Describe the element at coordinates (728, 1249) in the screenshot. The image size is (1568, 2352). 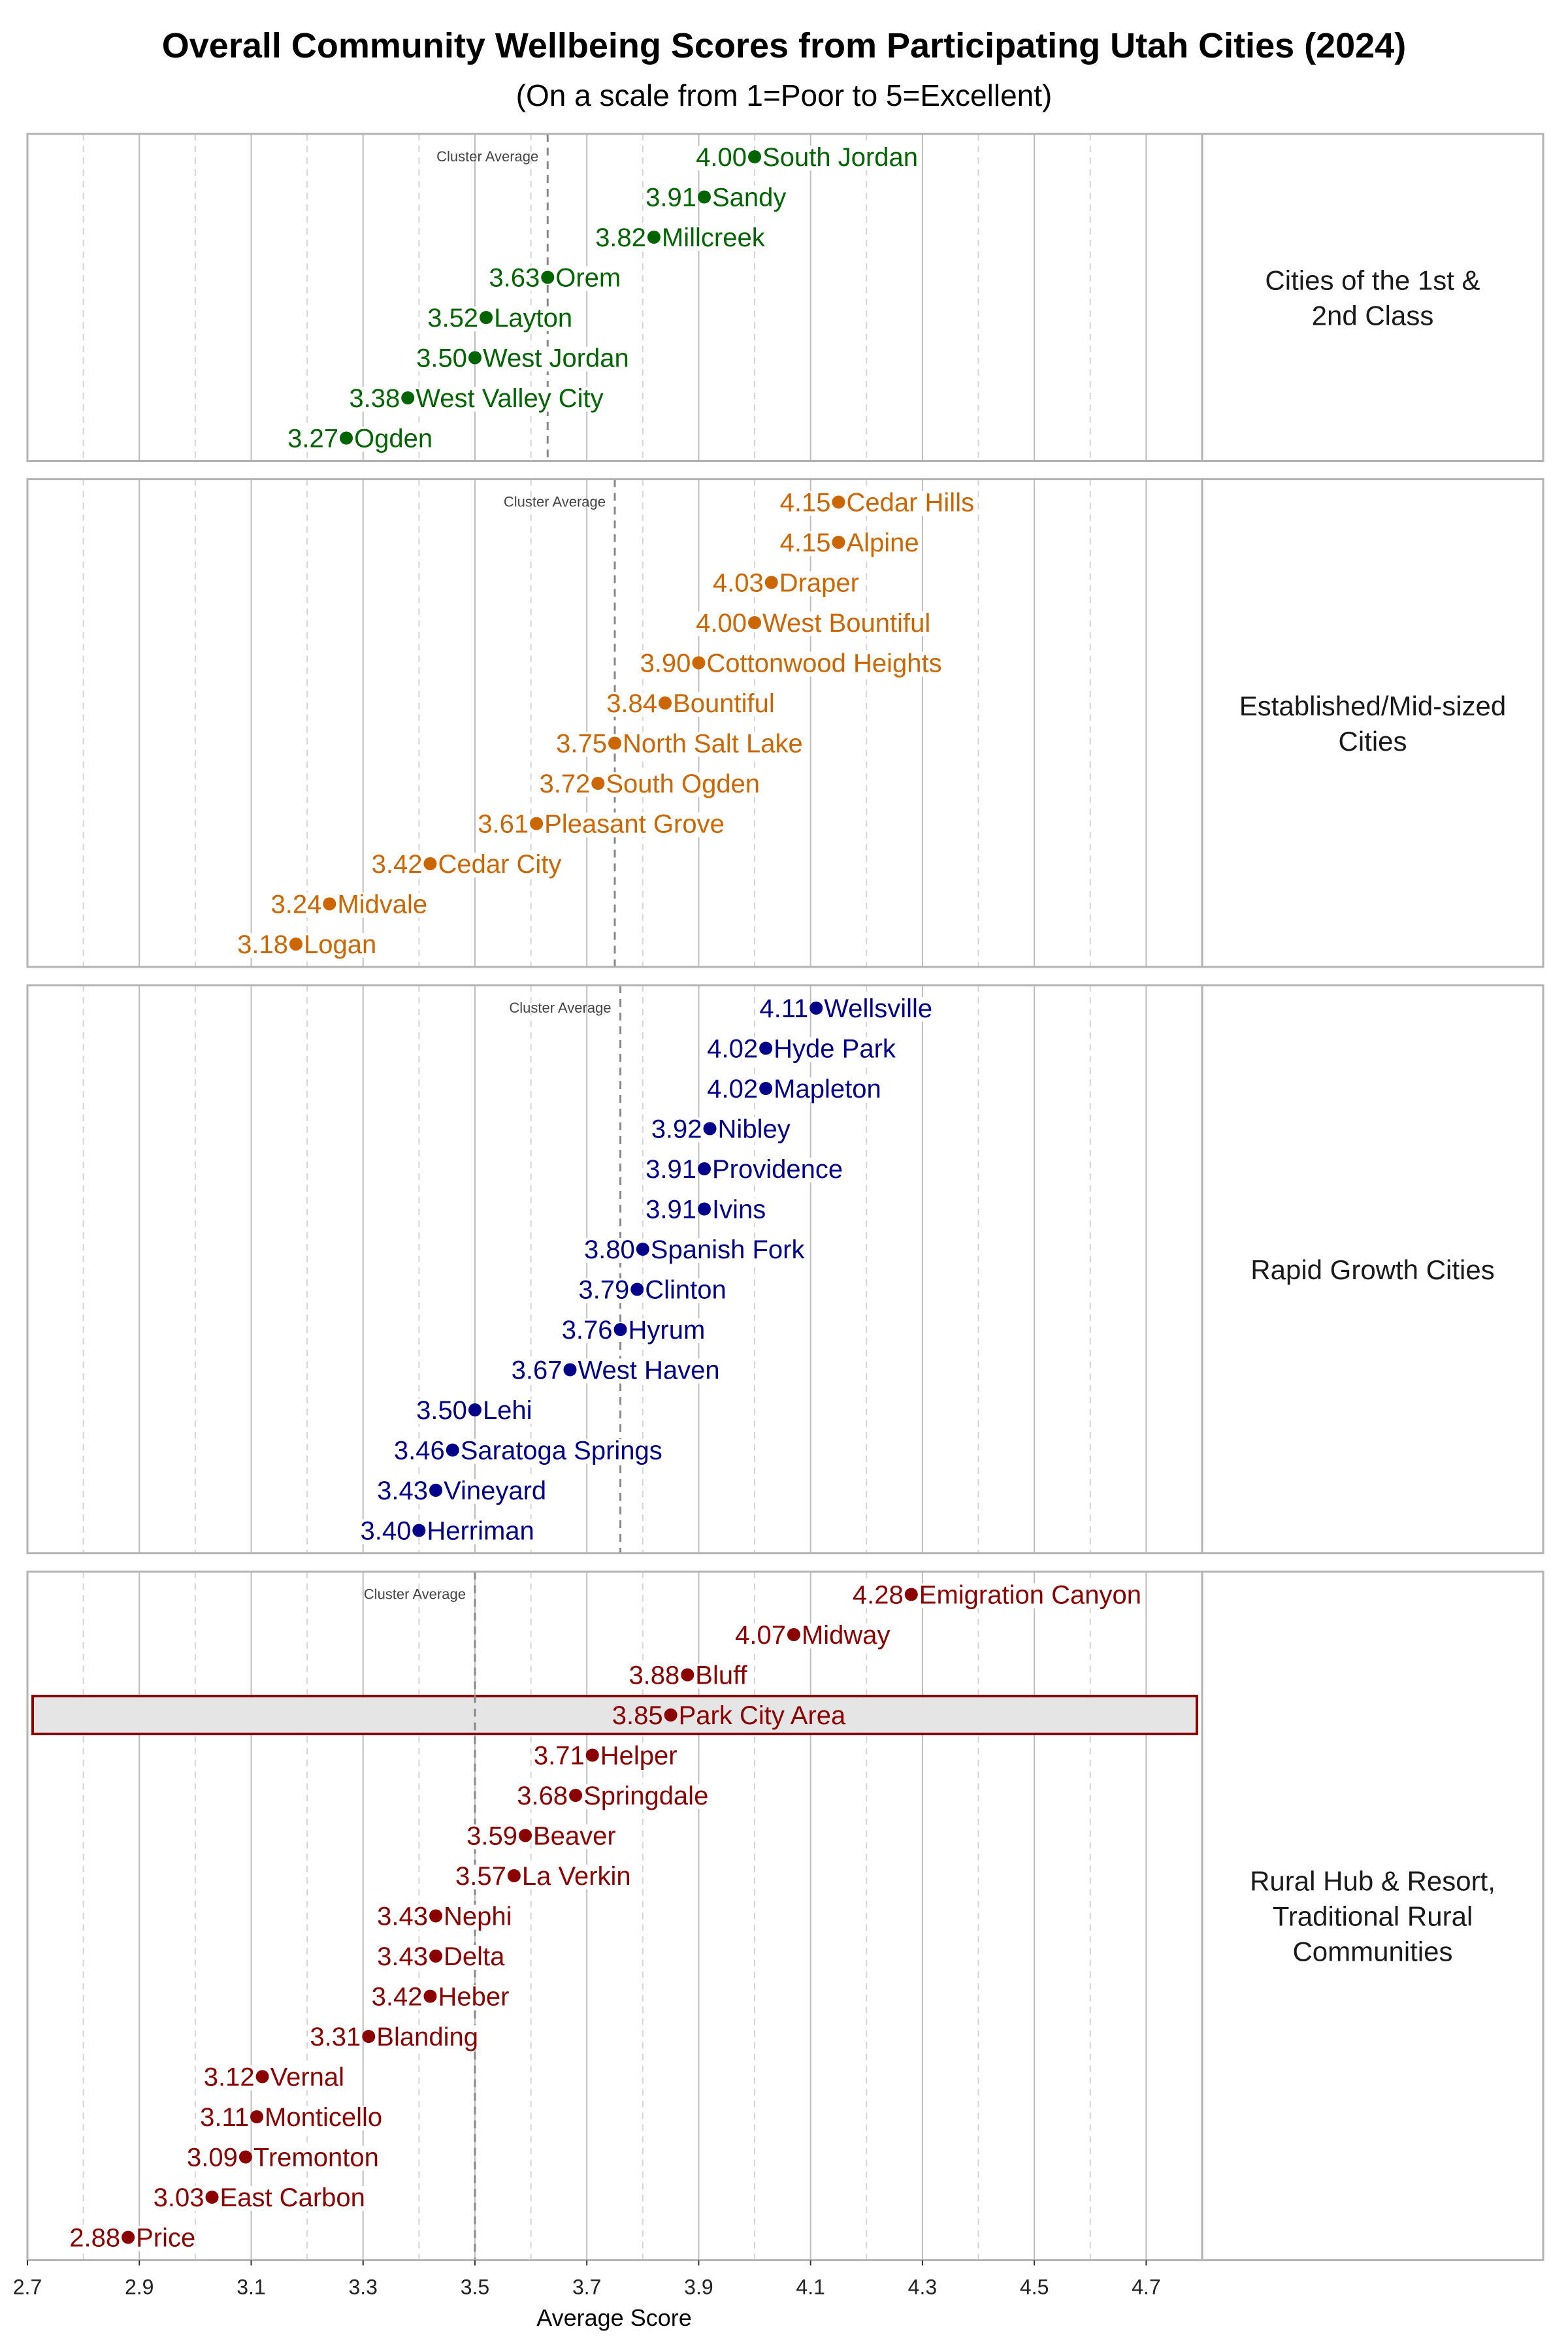
I see `city-label: Spanish Fork` at that location.